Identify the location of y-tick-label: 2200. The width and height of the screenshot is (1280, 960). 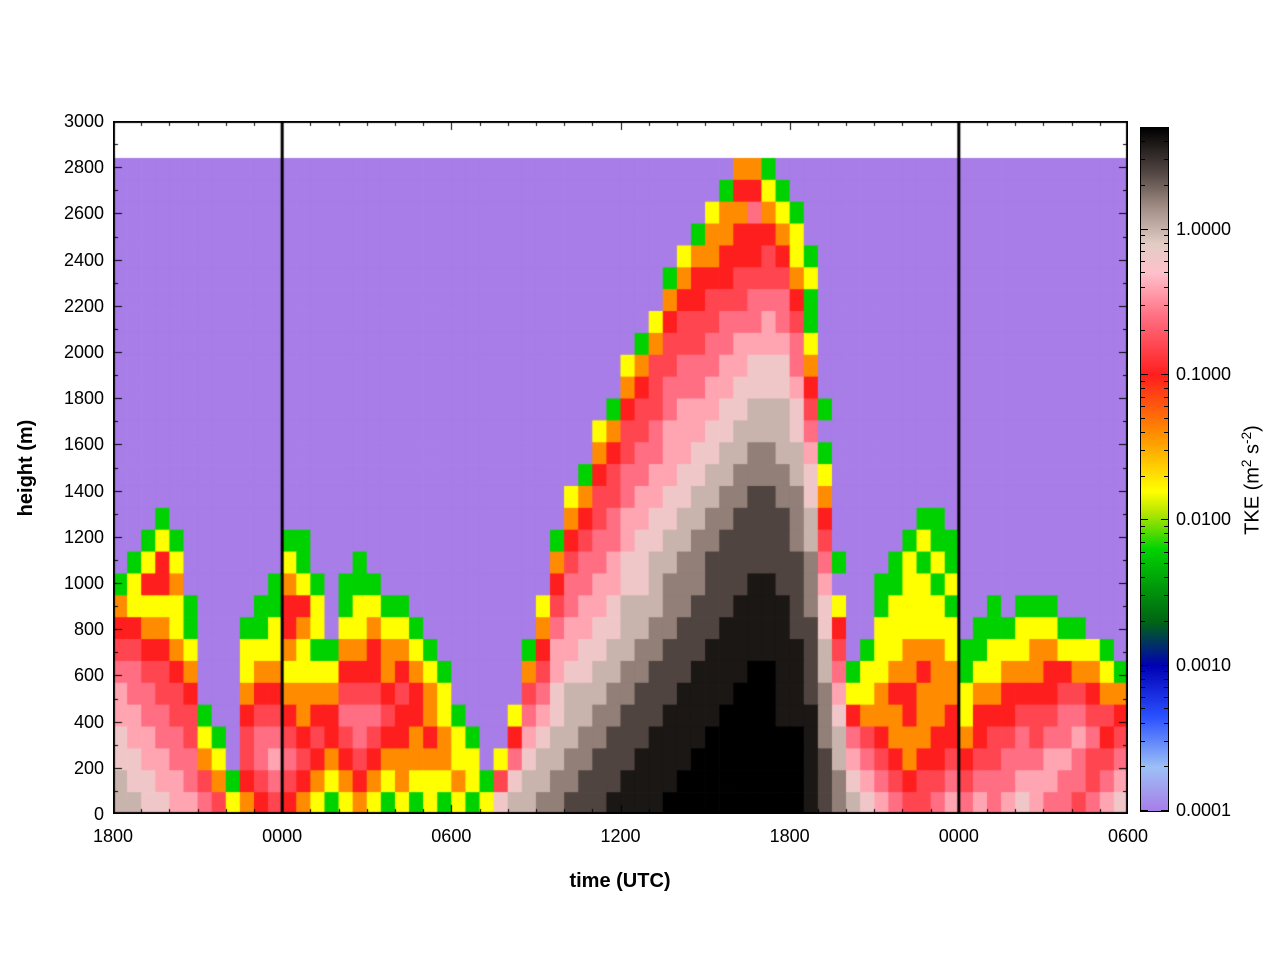
(83, 305).